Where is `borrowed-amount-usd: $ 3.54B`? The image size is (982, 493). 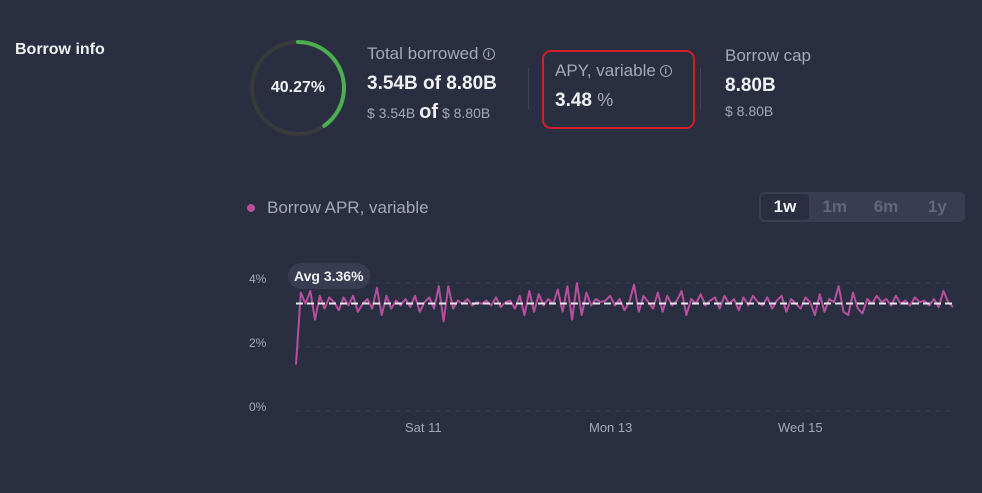 borrowed-amount-usd: $ 3.54B is located at coordinates (391, 113).